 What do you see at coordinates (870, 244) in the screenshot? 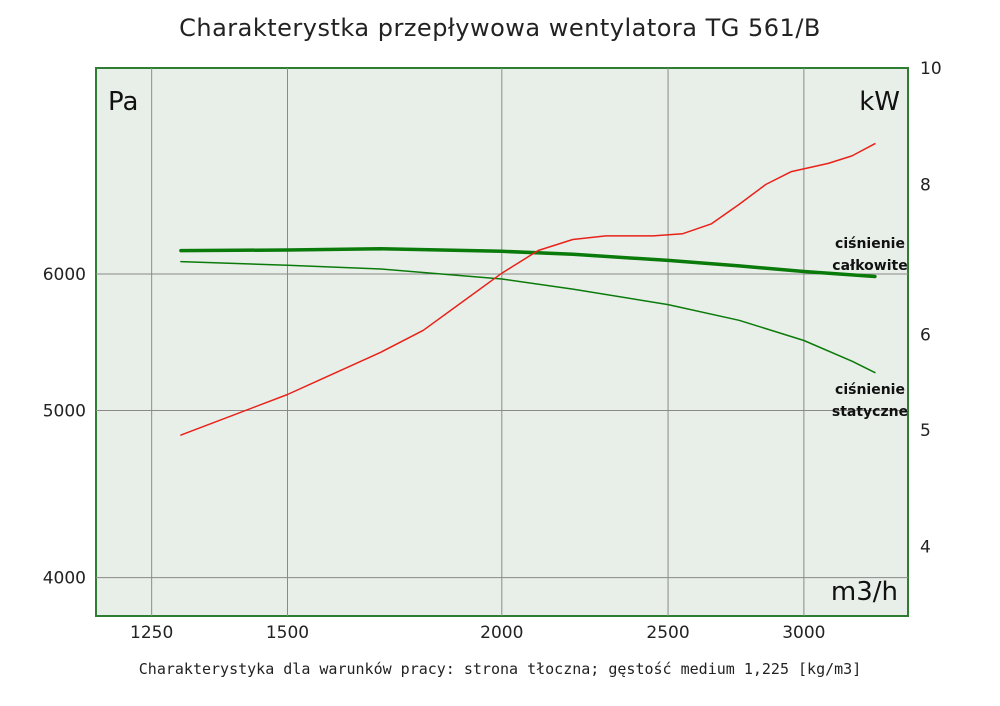
I see `label-cisnienie-calkowite-line: ciśnienie` at bounding box center [870, 244].